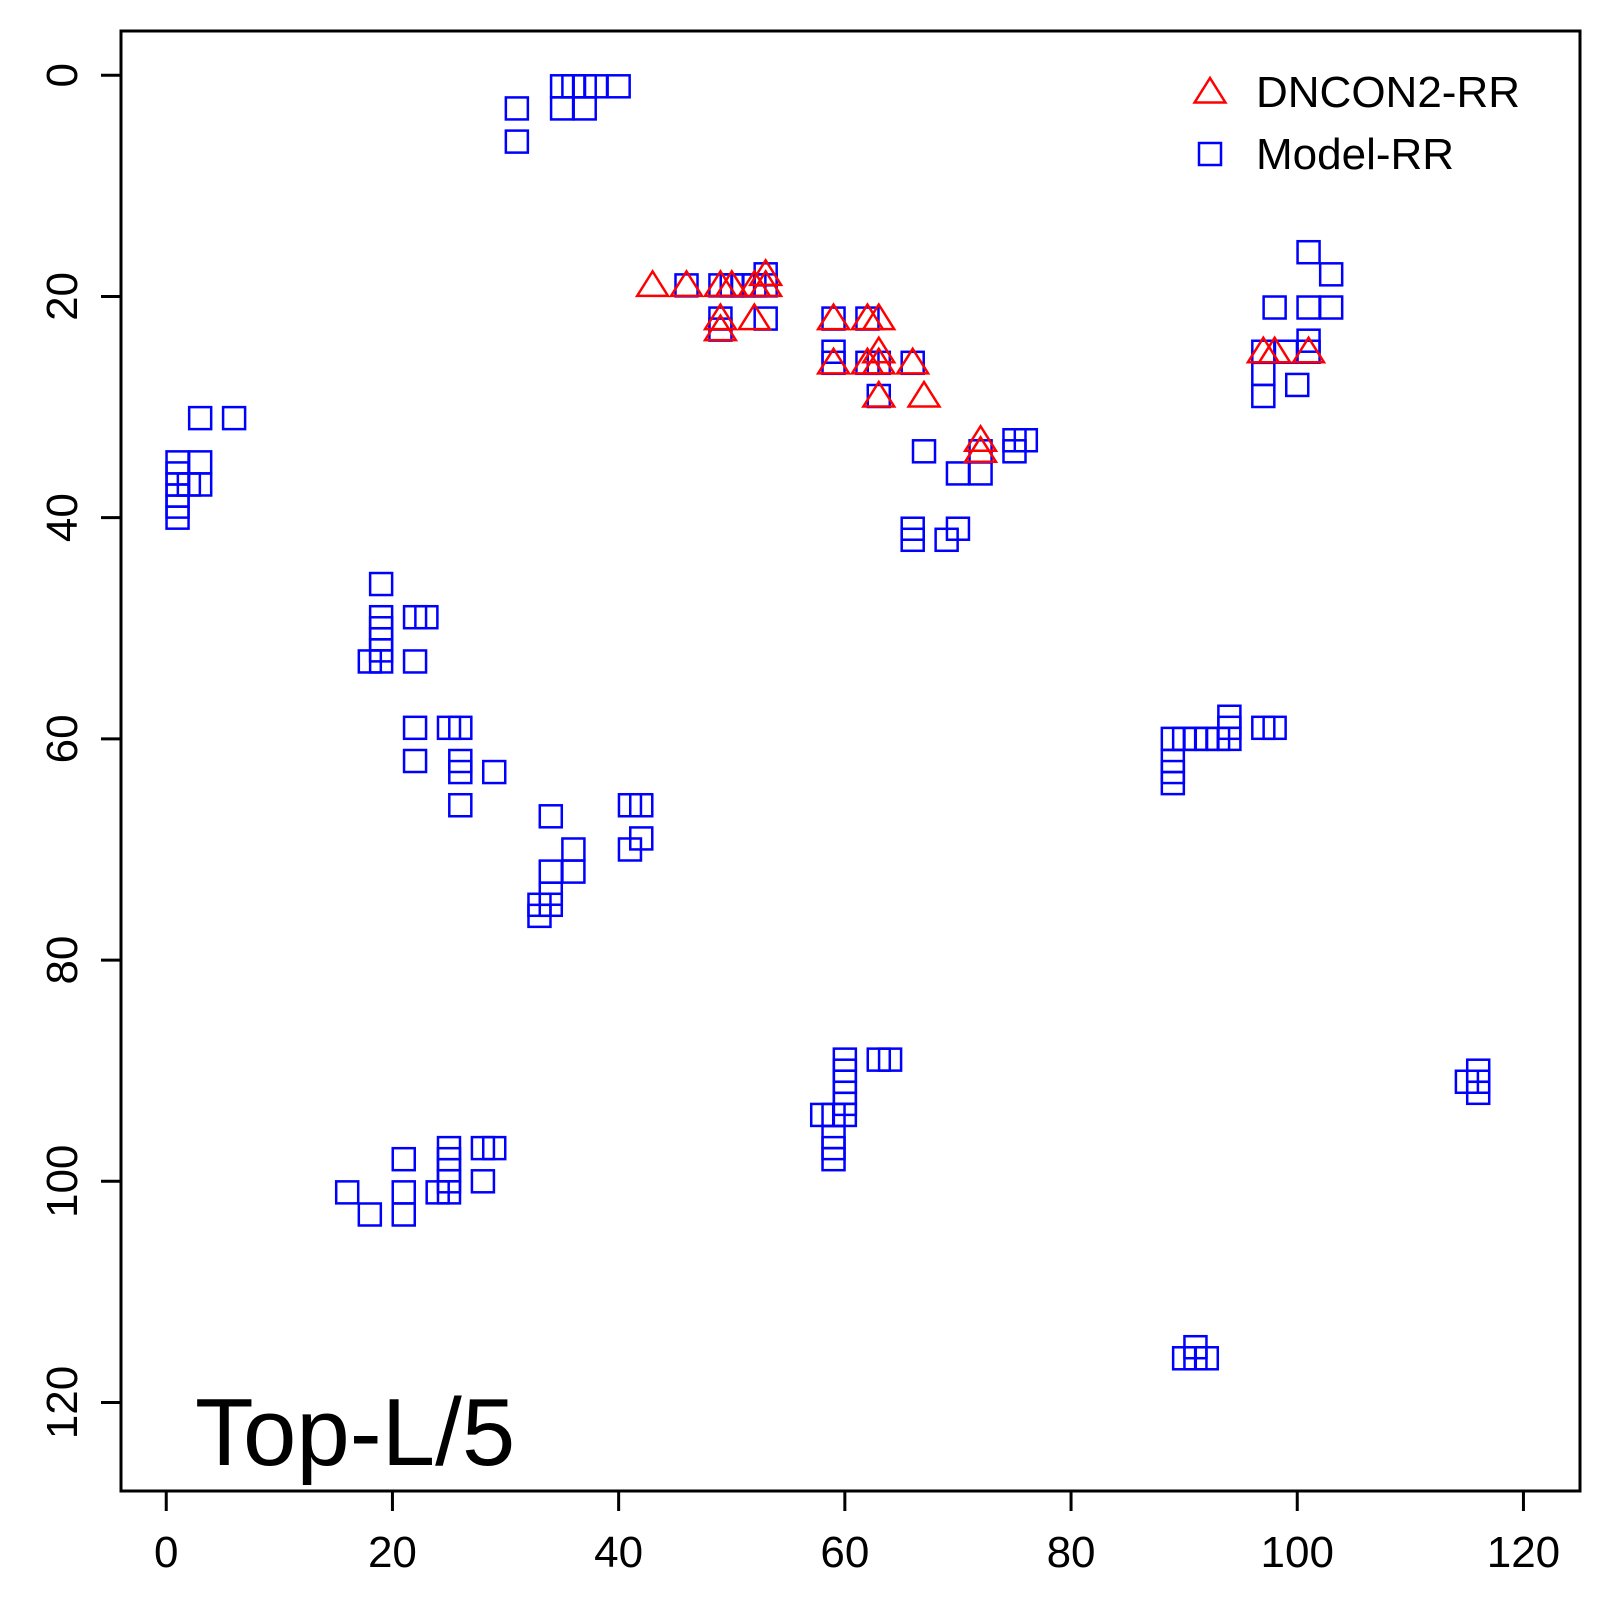 The width and height of the screenshot is (1600, 1600). What do you see at coordinates (1210, 89) in the screenshot?
I see `legend-triangle-marker` at bounding box center [1210, 89].